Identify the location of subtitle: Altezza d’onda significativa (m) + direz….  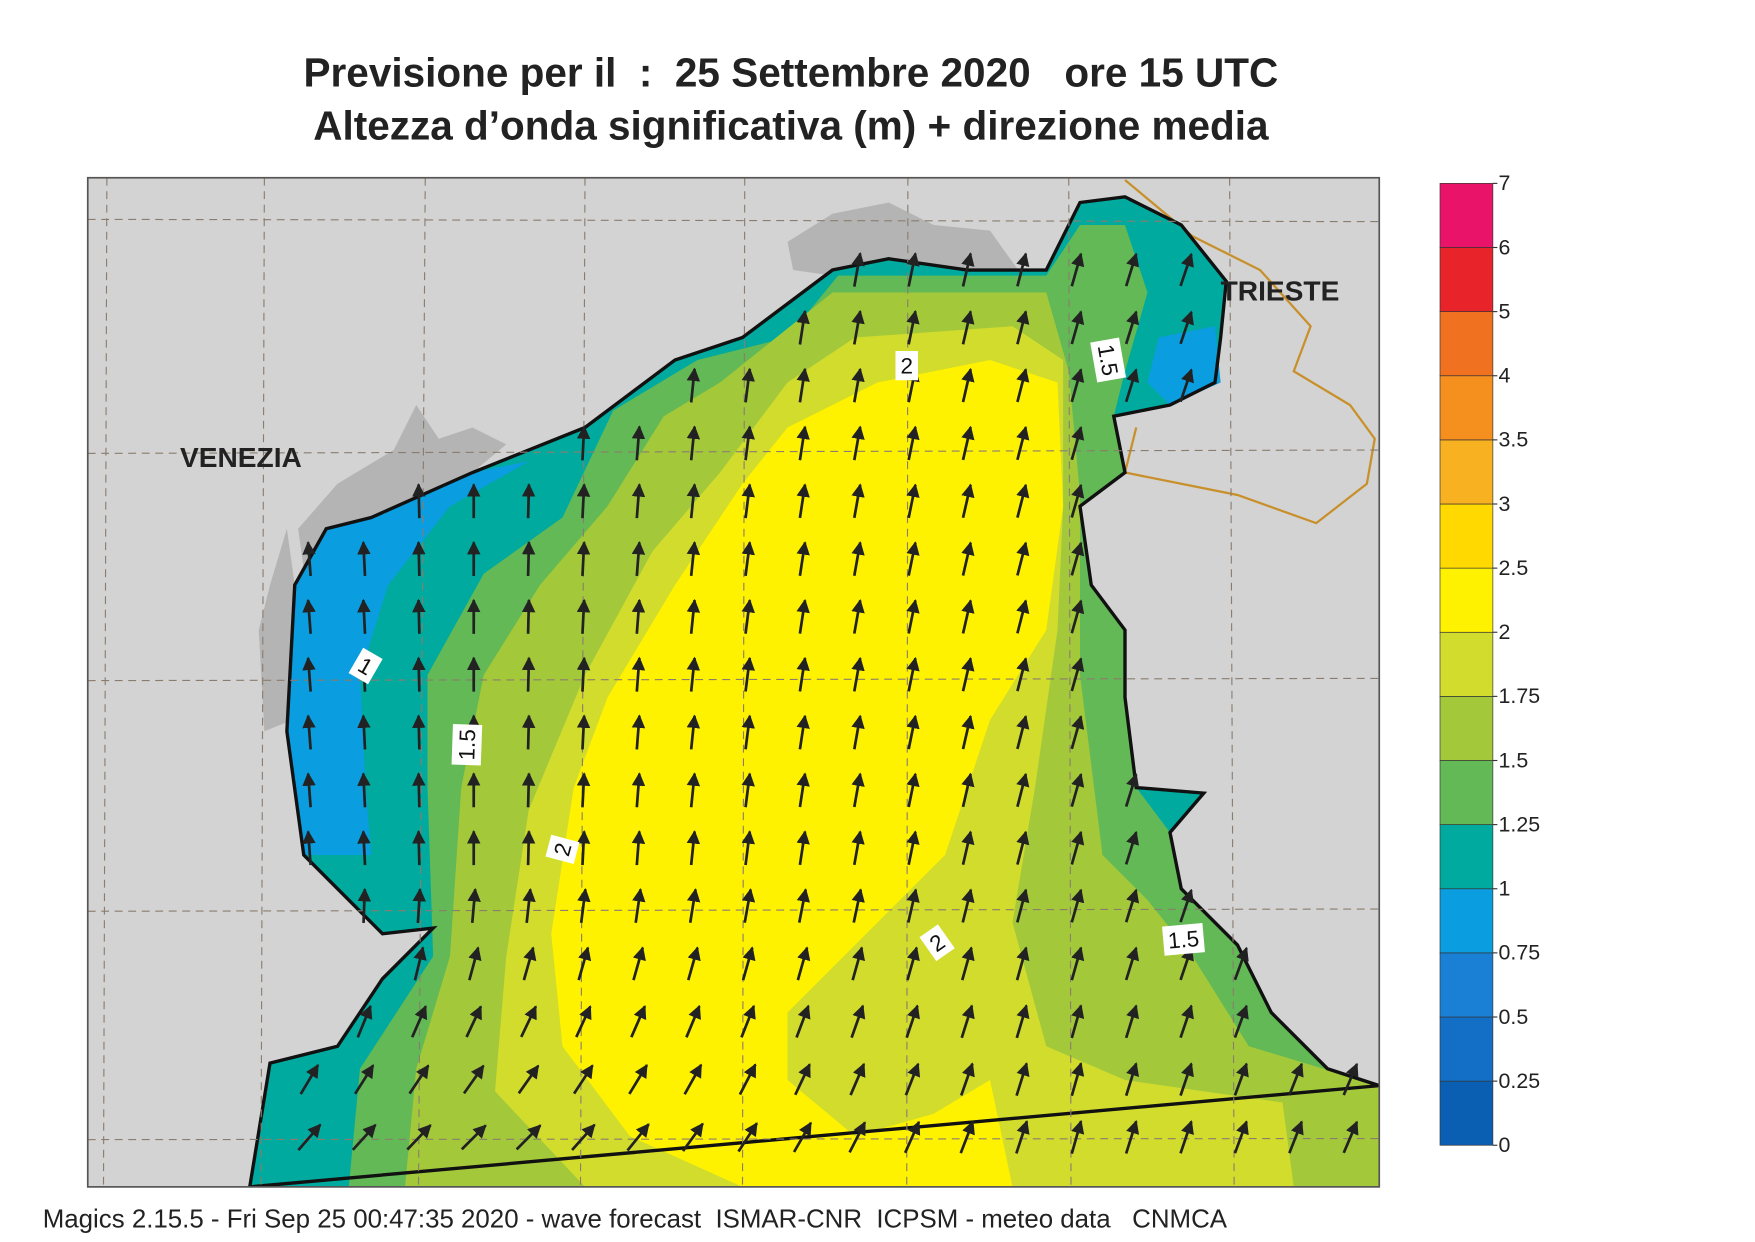
(791, 126).